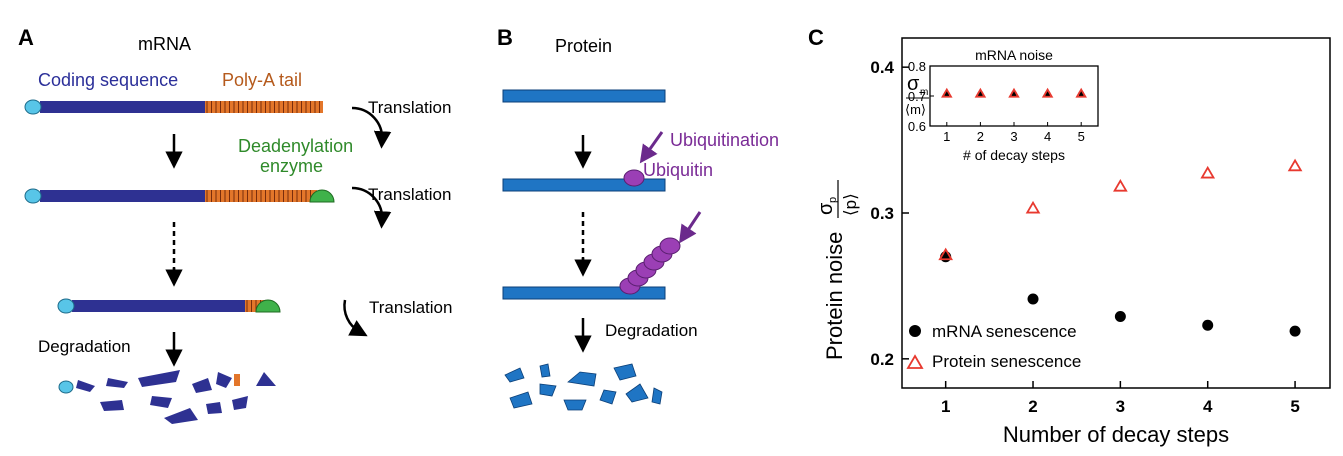 This screenshot has height=456, width=1343. What do you see at coordinates (816, 37) in the screenshot?
I see `panel-c-letter: C` at bounding box center [816, 37].